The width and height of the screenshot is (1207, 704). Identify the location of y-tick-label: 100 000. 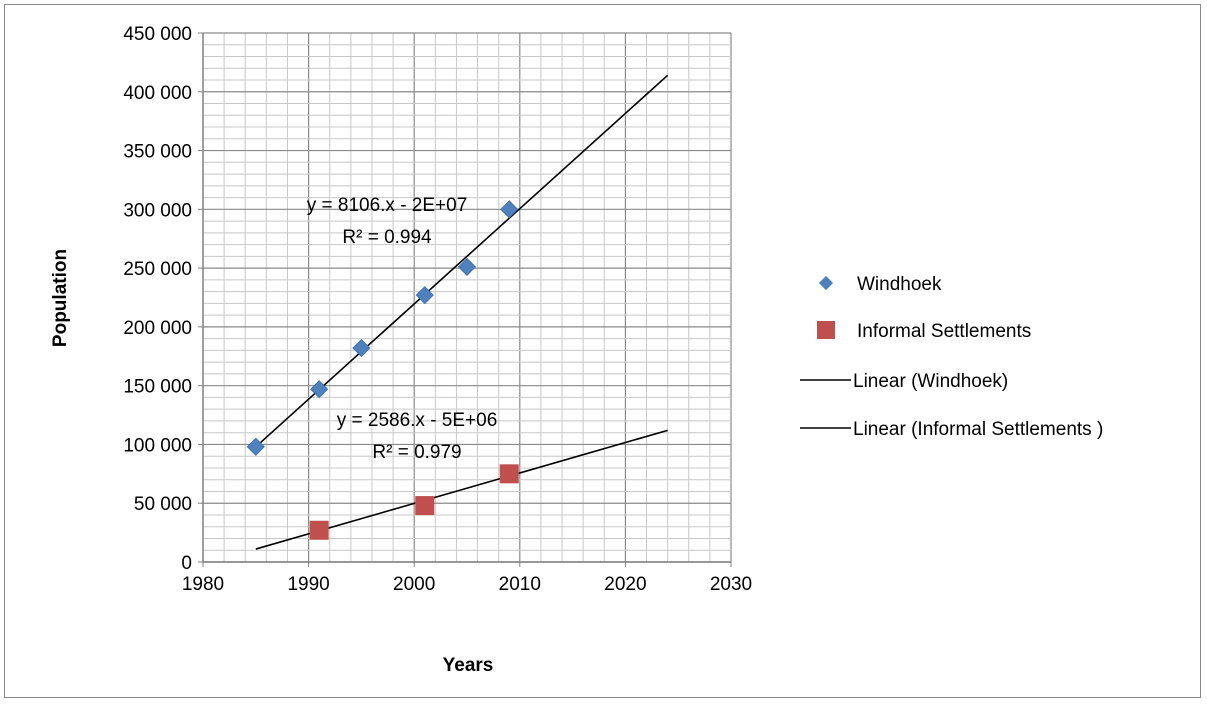
(157, 445).